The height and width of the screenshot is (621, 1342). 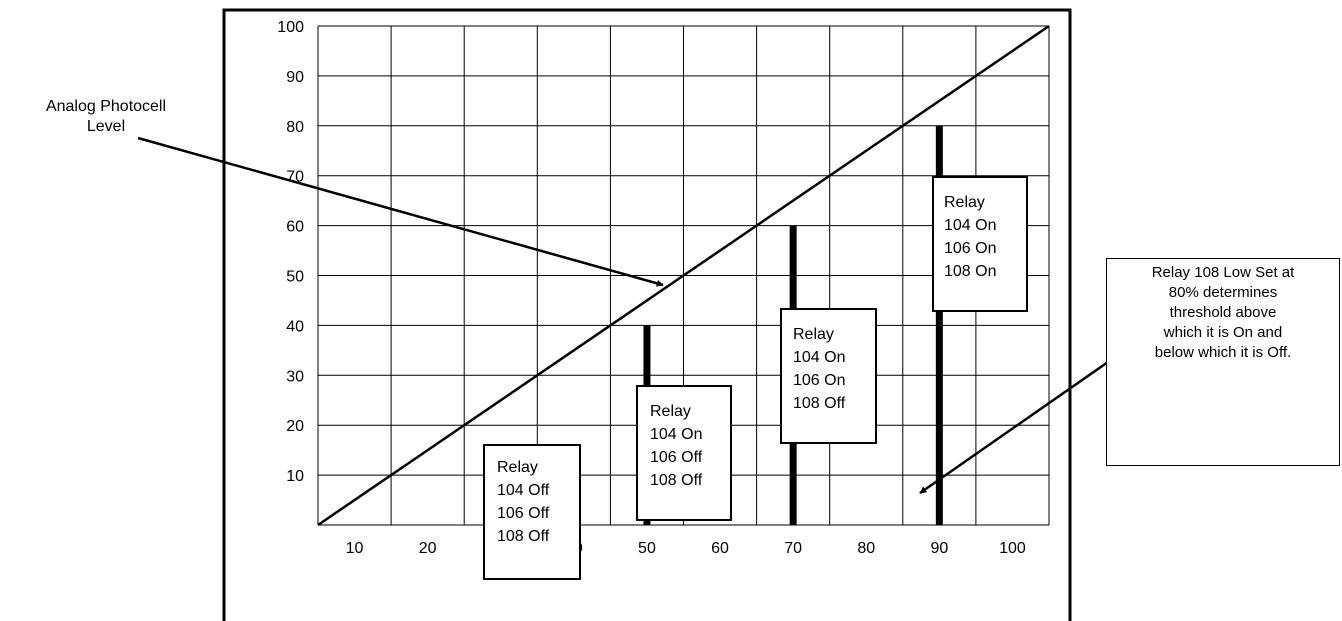 I want to click on photocell-arrow, so click(x=400, y=211).